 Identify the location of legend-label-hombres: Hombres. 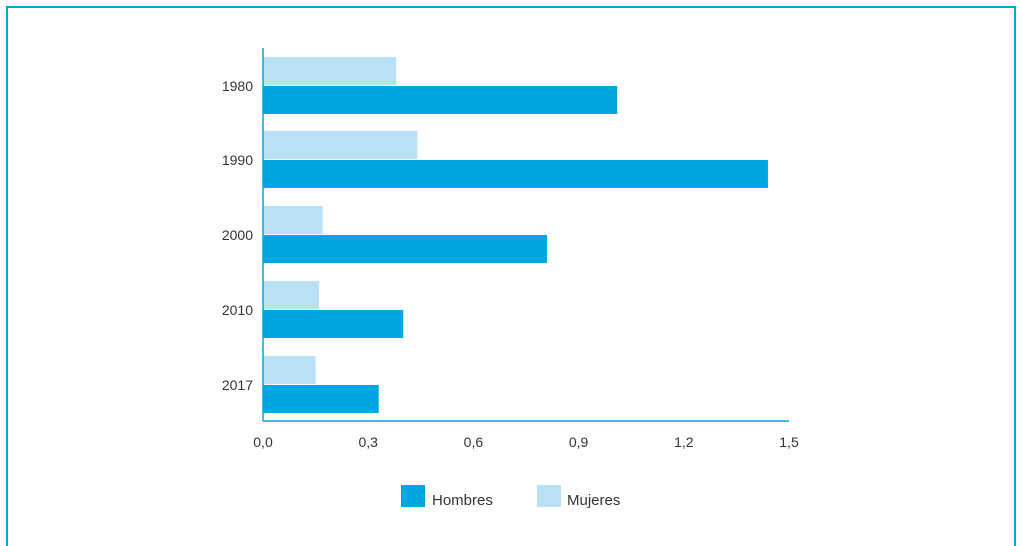
(462, 500).